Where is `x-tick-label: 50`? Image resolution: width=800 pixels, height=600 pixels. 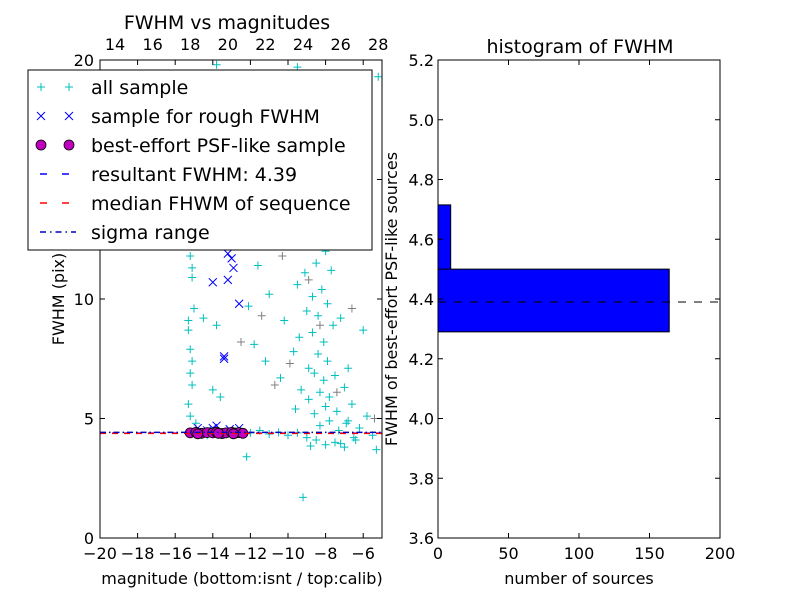 x-tick-label: 50 is located at coordinates (508, 553).